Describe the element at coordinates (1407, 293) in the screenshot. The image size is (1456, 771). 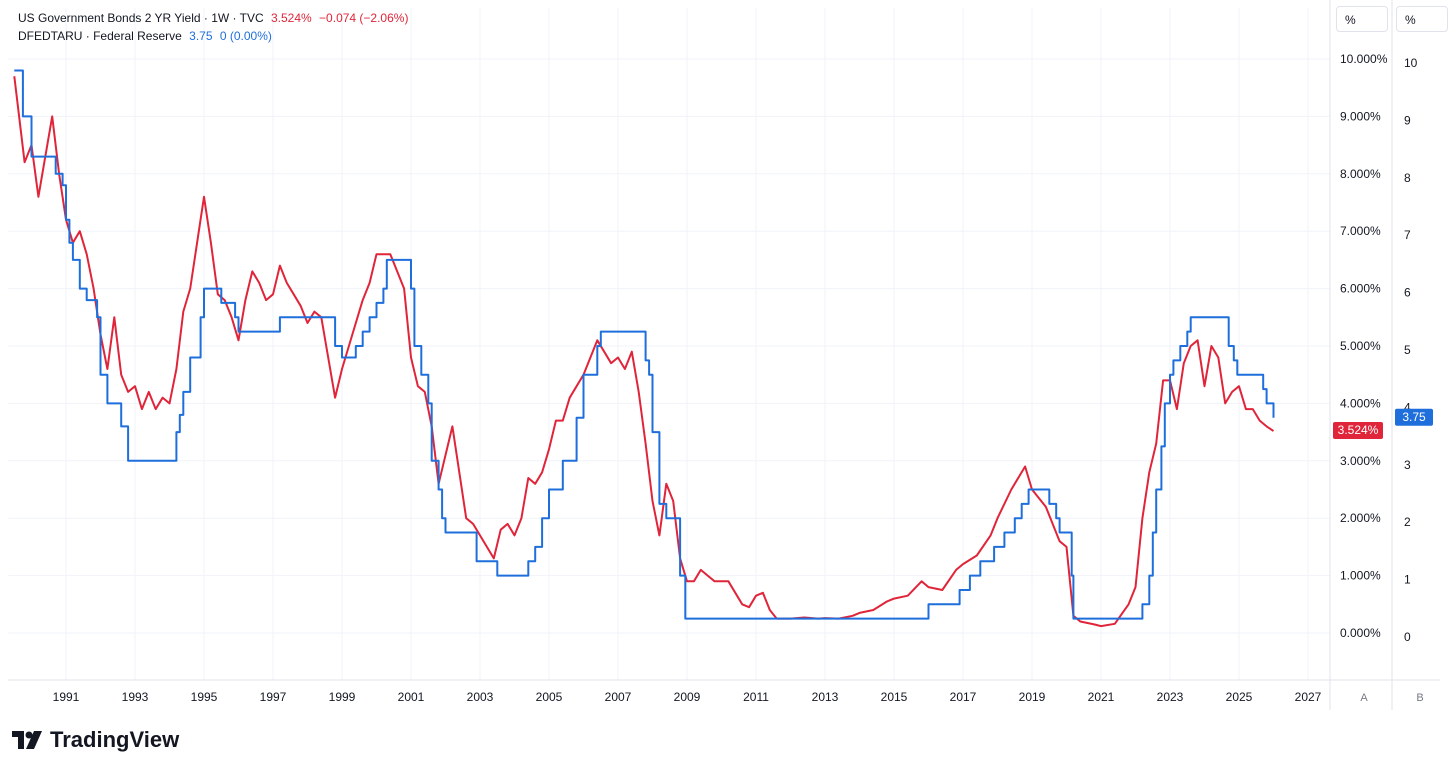
I see `y-tick-label-right: 6` at that location.